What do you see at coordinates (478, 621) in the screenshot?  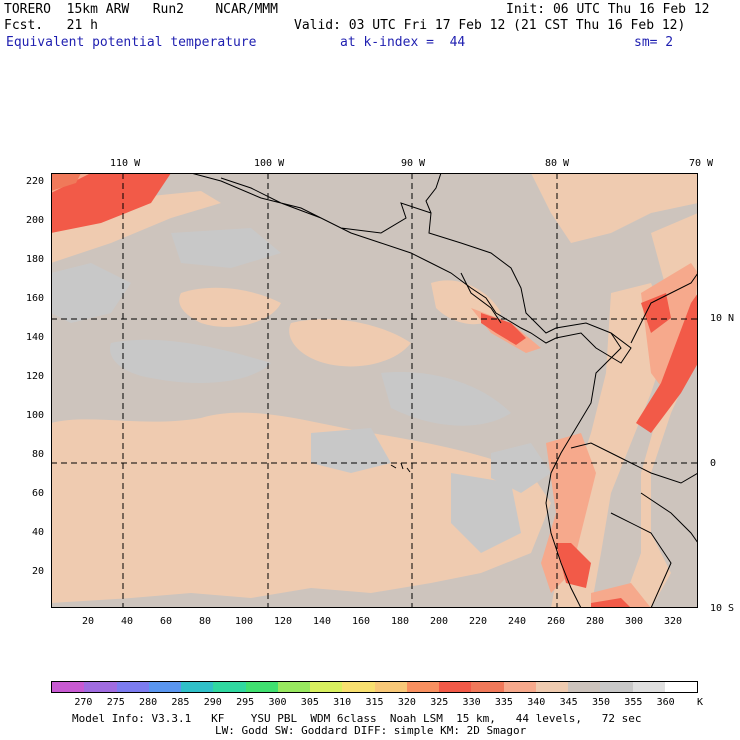 I see `x-tick: 220` at bounding box center [478, 621].